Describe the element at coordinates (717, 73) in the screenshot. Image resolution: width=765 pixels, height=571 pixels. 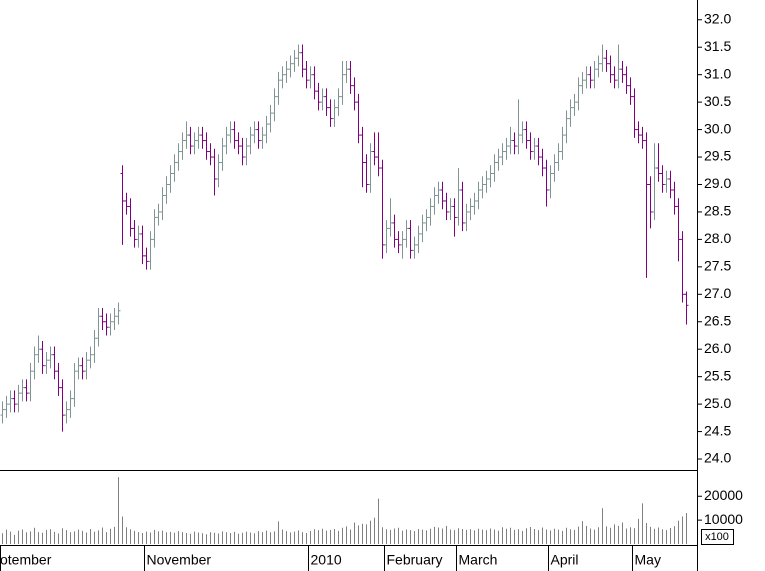
I see `y-tick-label: 31.0` at that location.